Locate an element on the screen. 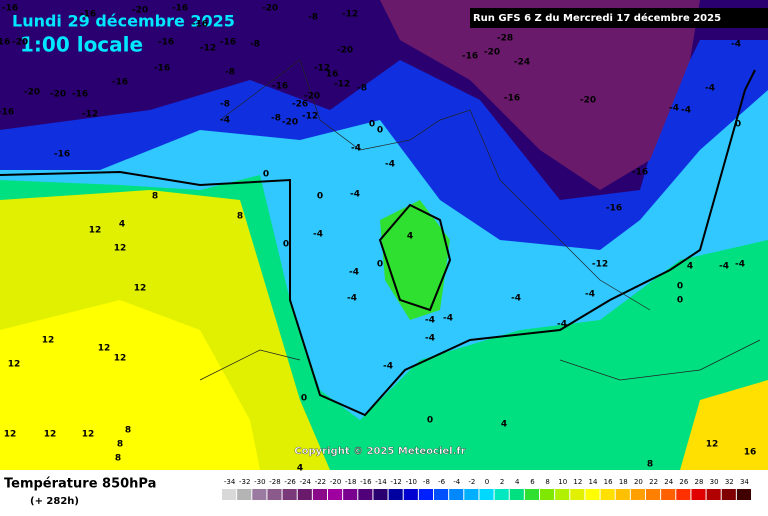 The height and width of the screenshot is (516, 768). scale-label: 28 is located at coordinates (699, 482).